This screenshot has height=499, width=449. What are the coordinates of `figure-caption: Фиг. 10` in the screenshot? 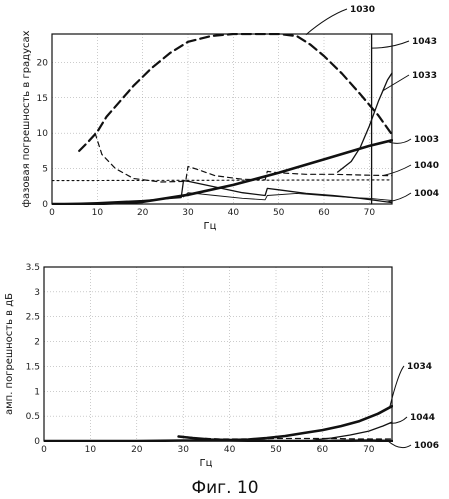 It's located at (224, 488).